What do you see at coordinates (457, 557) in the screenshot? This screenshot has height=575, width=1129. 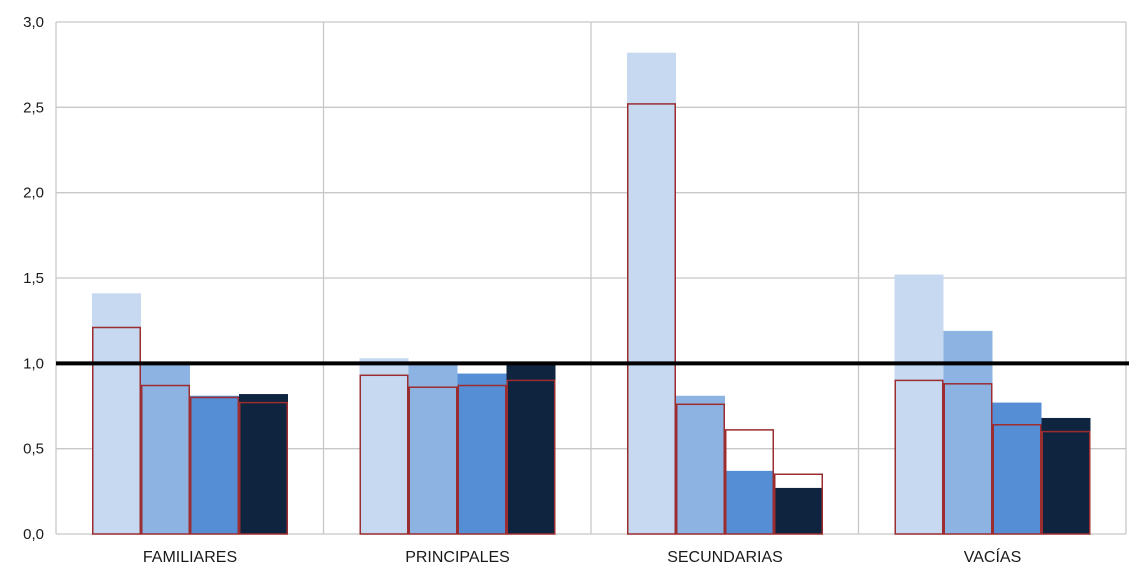 I see `x-category-label: PRINCIPALES` at bounding box center [457, 557].